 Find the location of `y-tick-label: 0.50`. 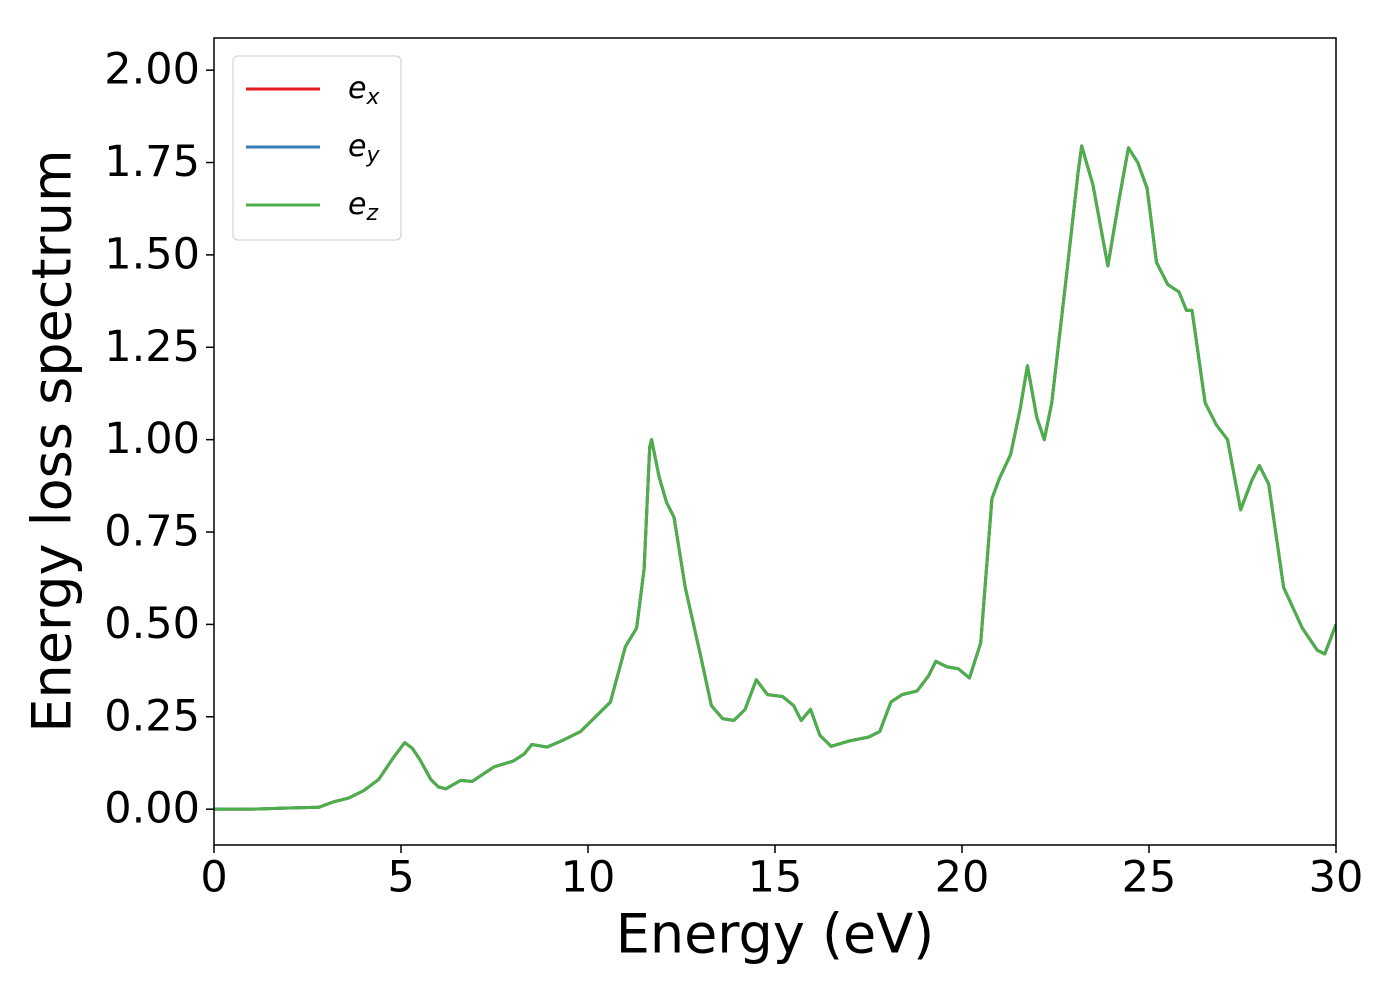

y-tick-label: 0.50 is located at coordinates (152, 624).